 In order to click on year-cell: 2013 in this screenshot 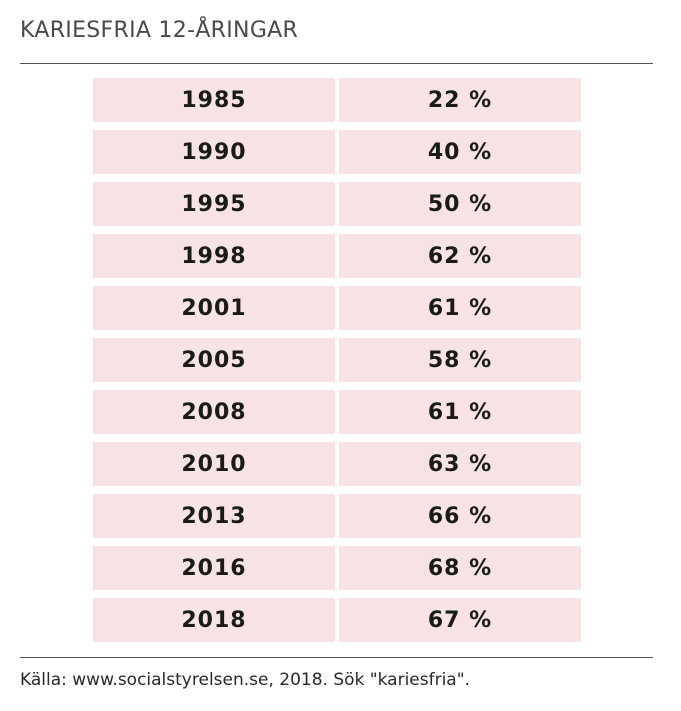, I will do `click(214, 516)`.